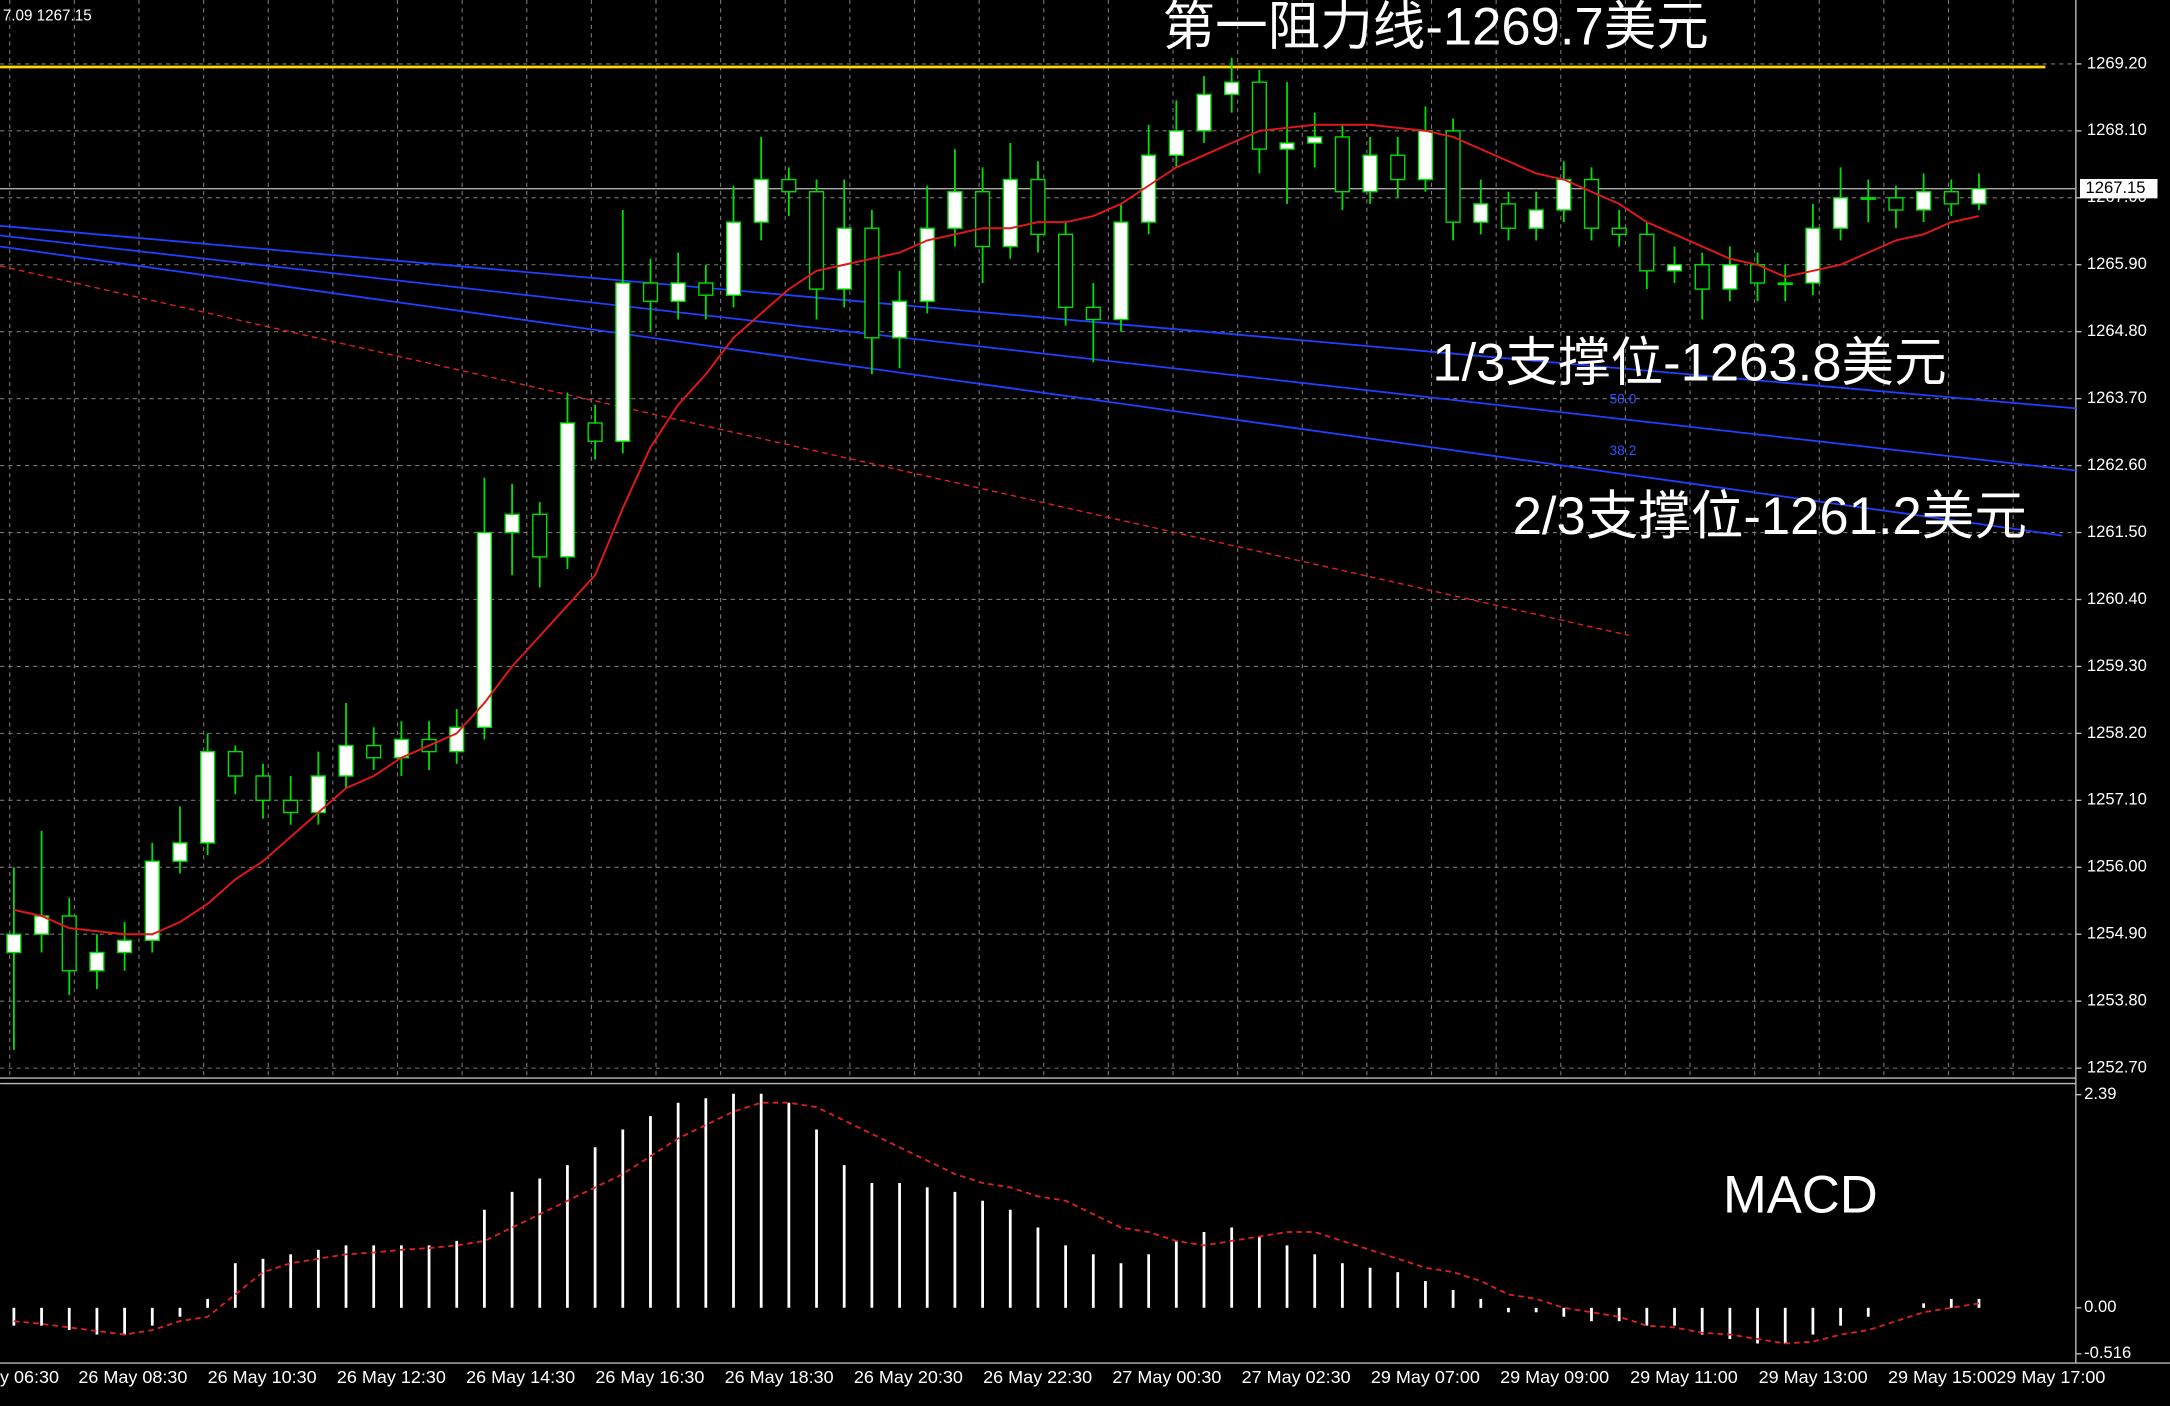 The width and height of the screenshot is (2170, 1406). I want to click on fib-label: 38.2, so click(1622, 450).